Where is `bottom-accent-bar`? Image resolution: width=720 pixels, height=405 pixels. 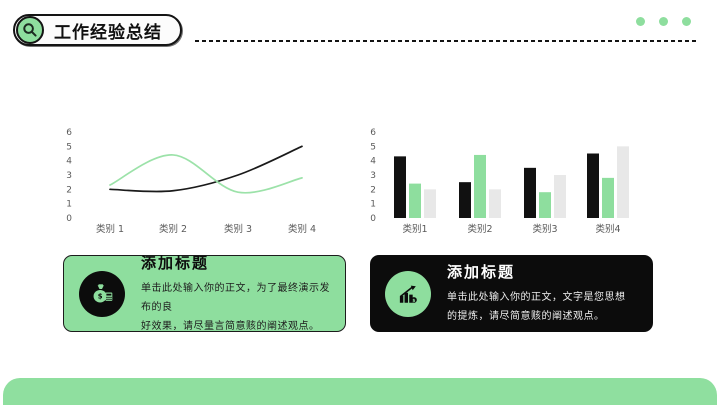
bottom-accent-bar is located at coordinates (360, 391).